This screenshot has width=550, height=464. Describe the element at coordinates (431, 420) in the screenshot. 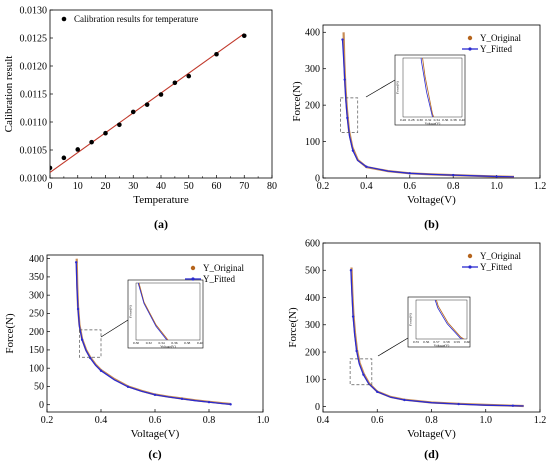

I see `x-tick-label: 0.8` at that location.